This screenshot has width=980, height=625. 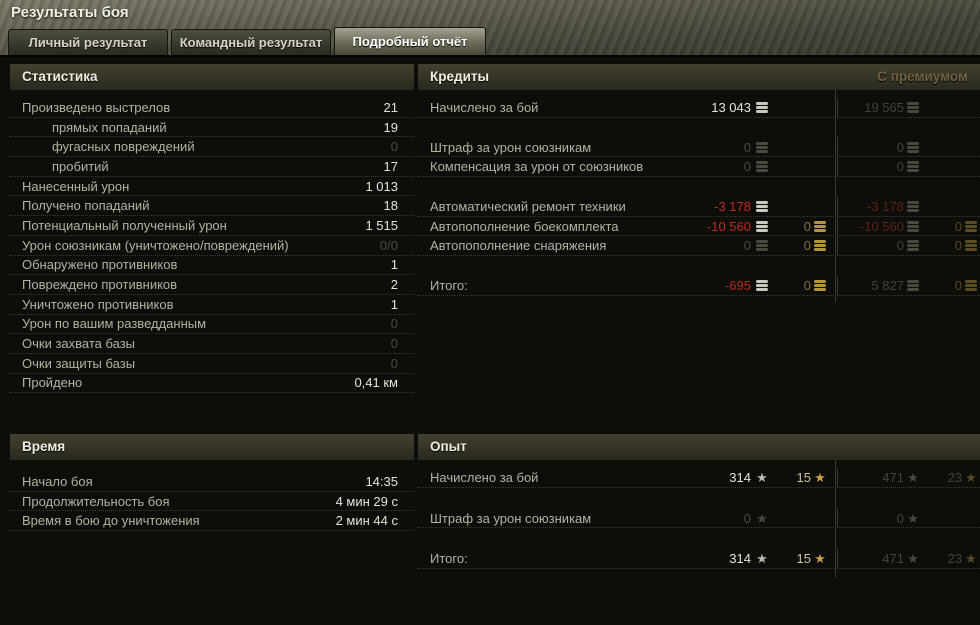 I want to click on value-row-label: Итого:, so click(x=449, y=559).